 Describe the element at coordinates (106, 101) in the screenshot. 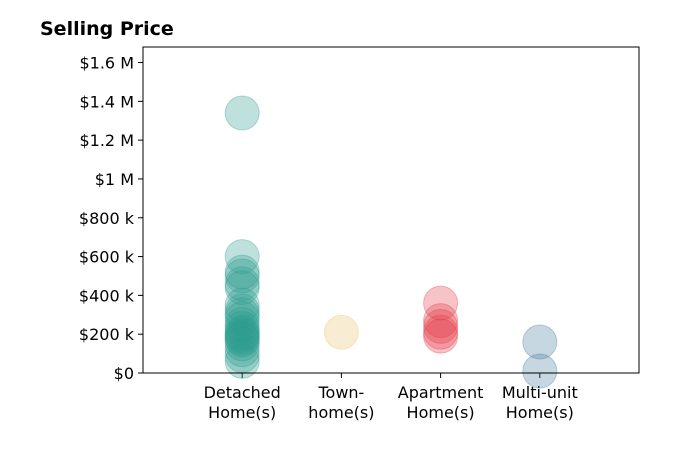

I see `y-tick-label: $1.4 M` at that location.